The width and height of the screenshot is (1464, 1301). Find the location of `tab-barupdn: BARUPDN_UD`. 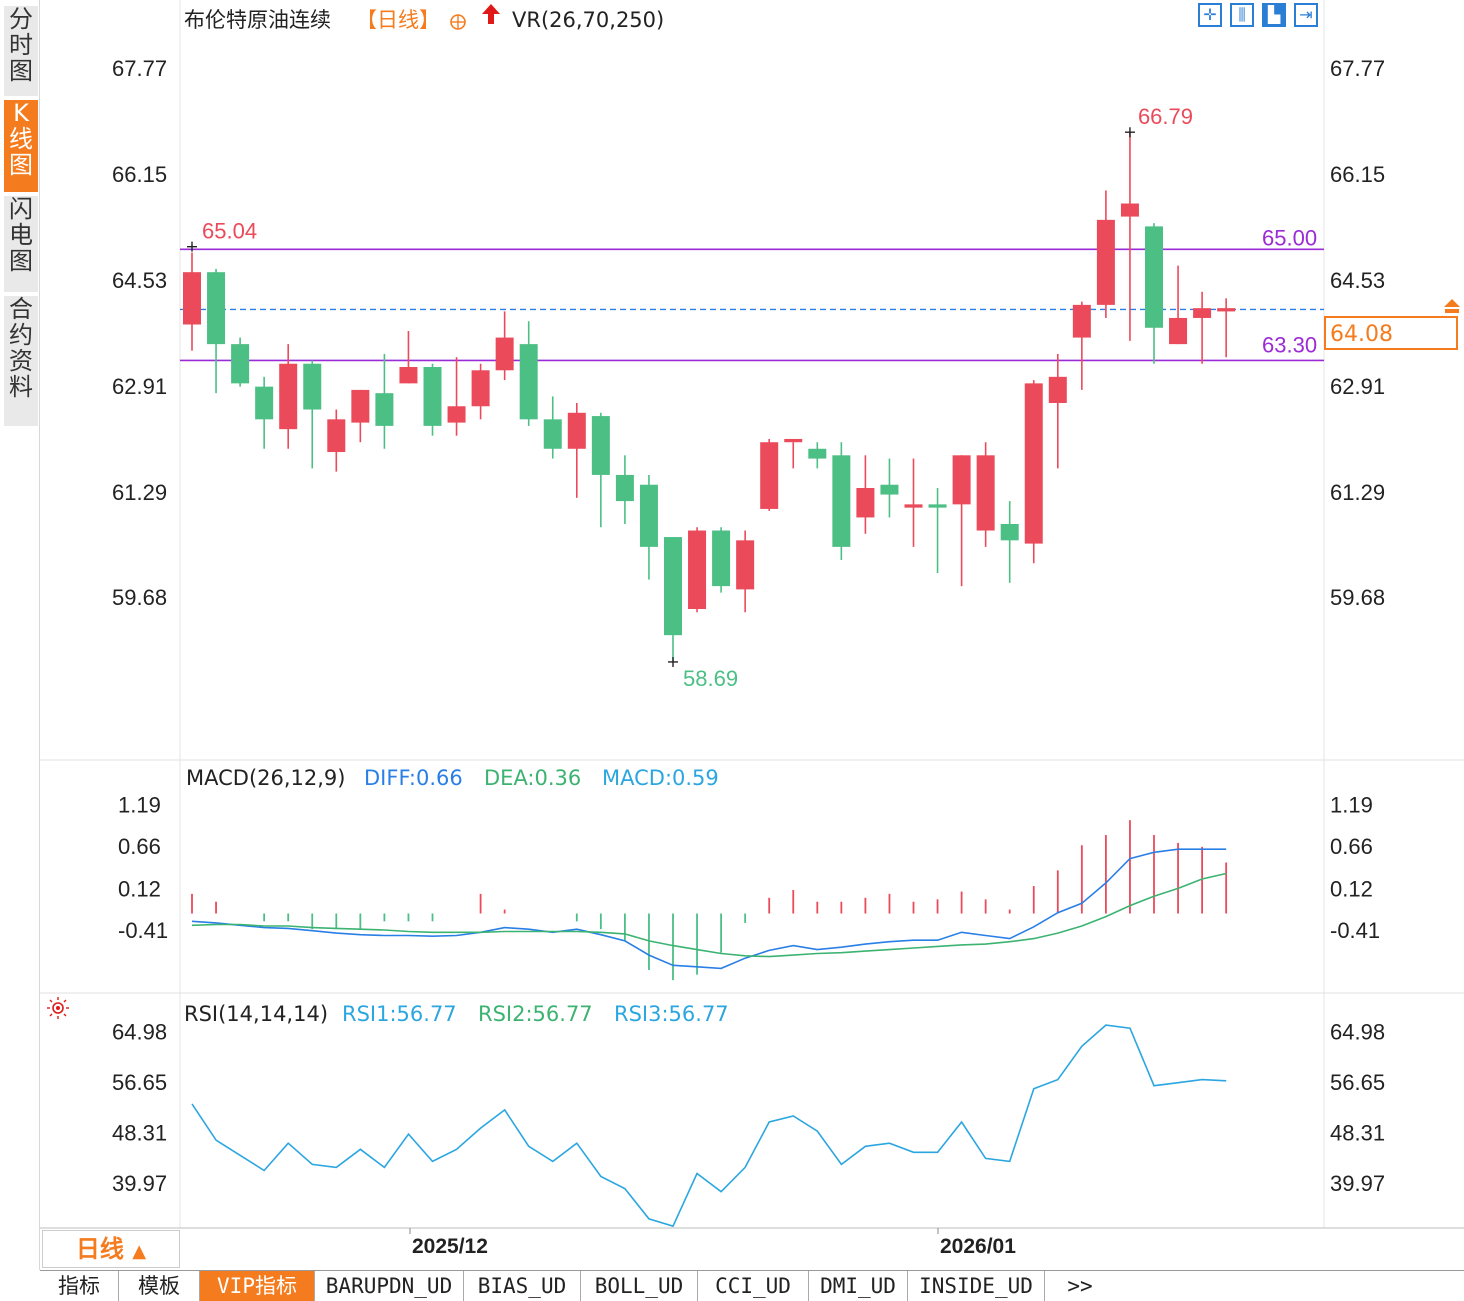

tab-barupdn: BARUPDN_UD is located at coordinates (389, 1286).